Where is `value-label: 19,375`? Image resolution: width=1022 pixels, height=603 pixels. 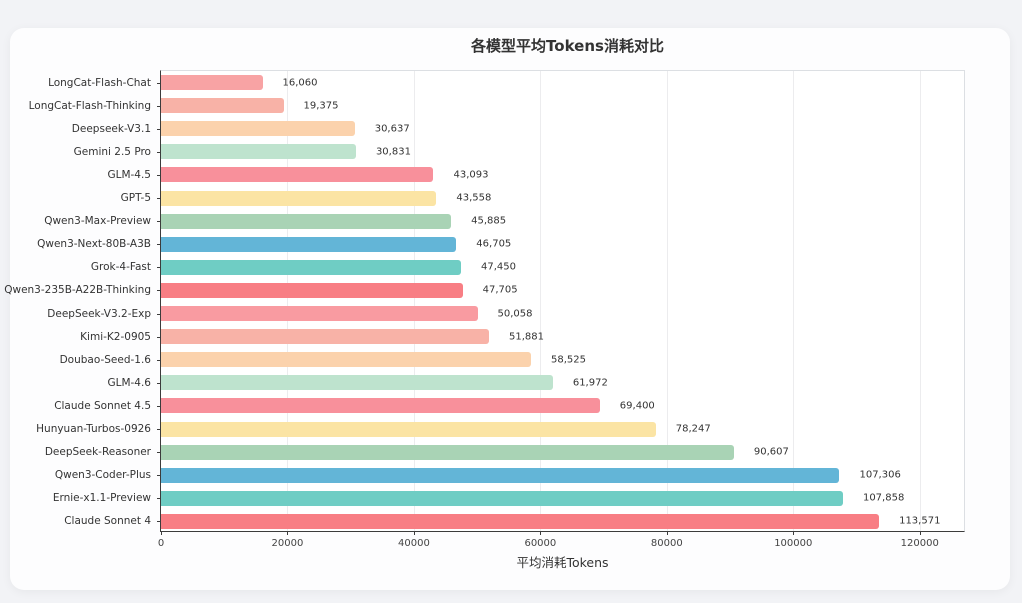 value-label: 19,375 is located at coordinates (321, 106).